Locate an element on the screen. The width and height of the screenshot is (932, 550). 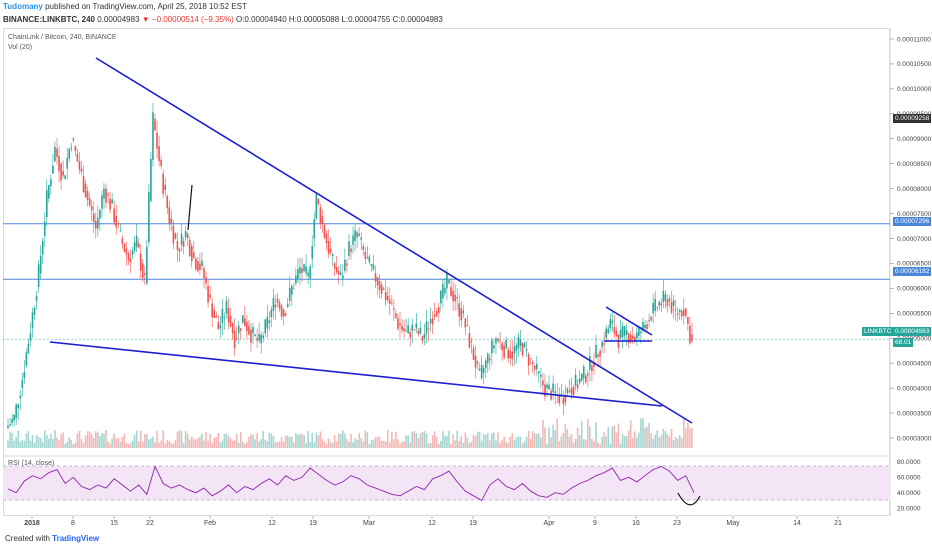
descending-support-line is located at coordinates (356, 374).